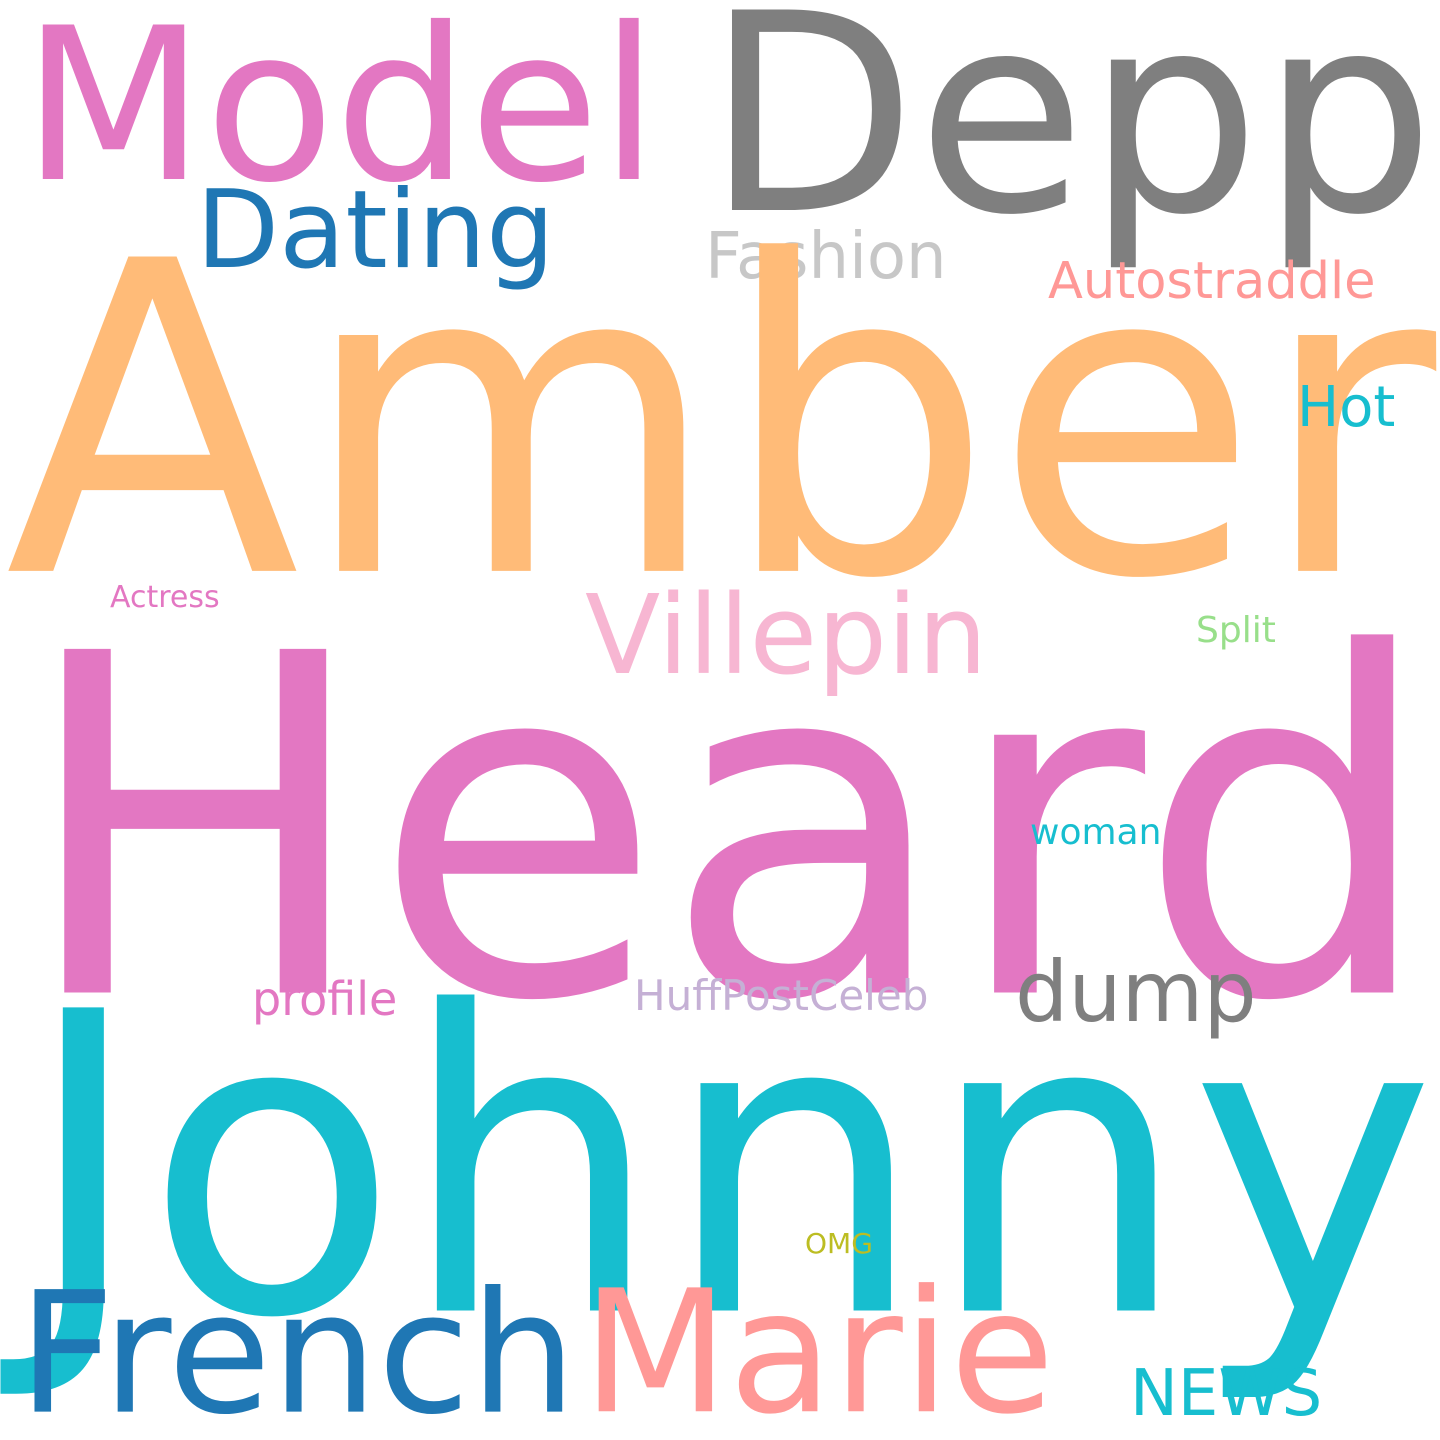 The image size is (1440, 1440). I want to click on word-hot: Hot, so click(1346, 407).